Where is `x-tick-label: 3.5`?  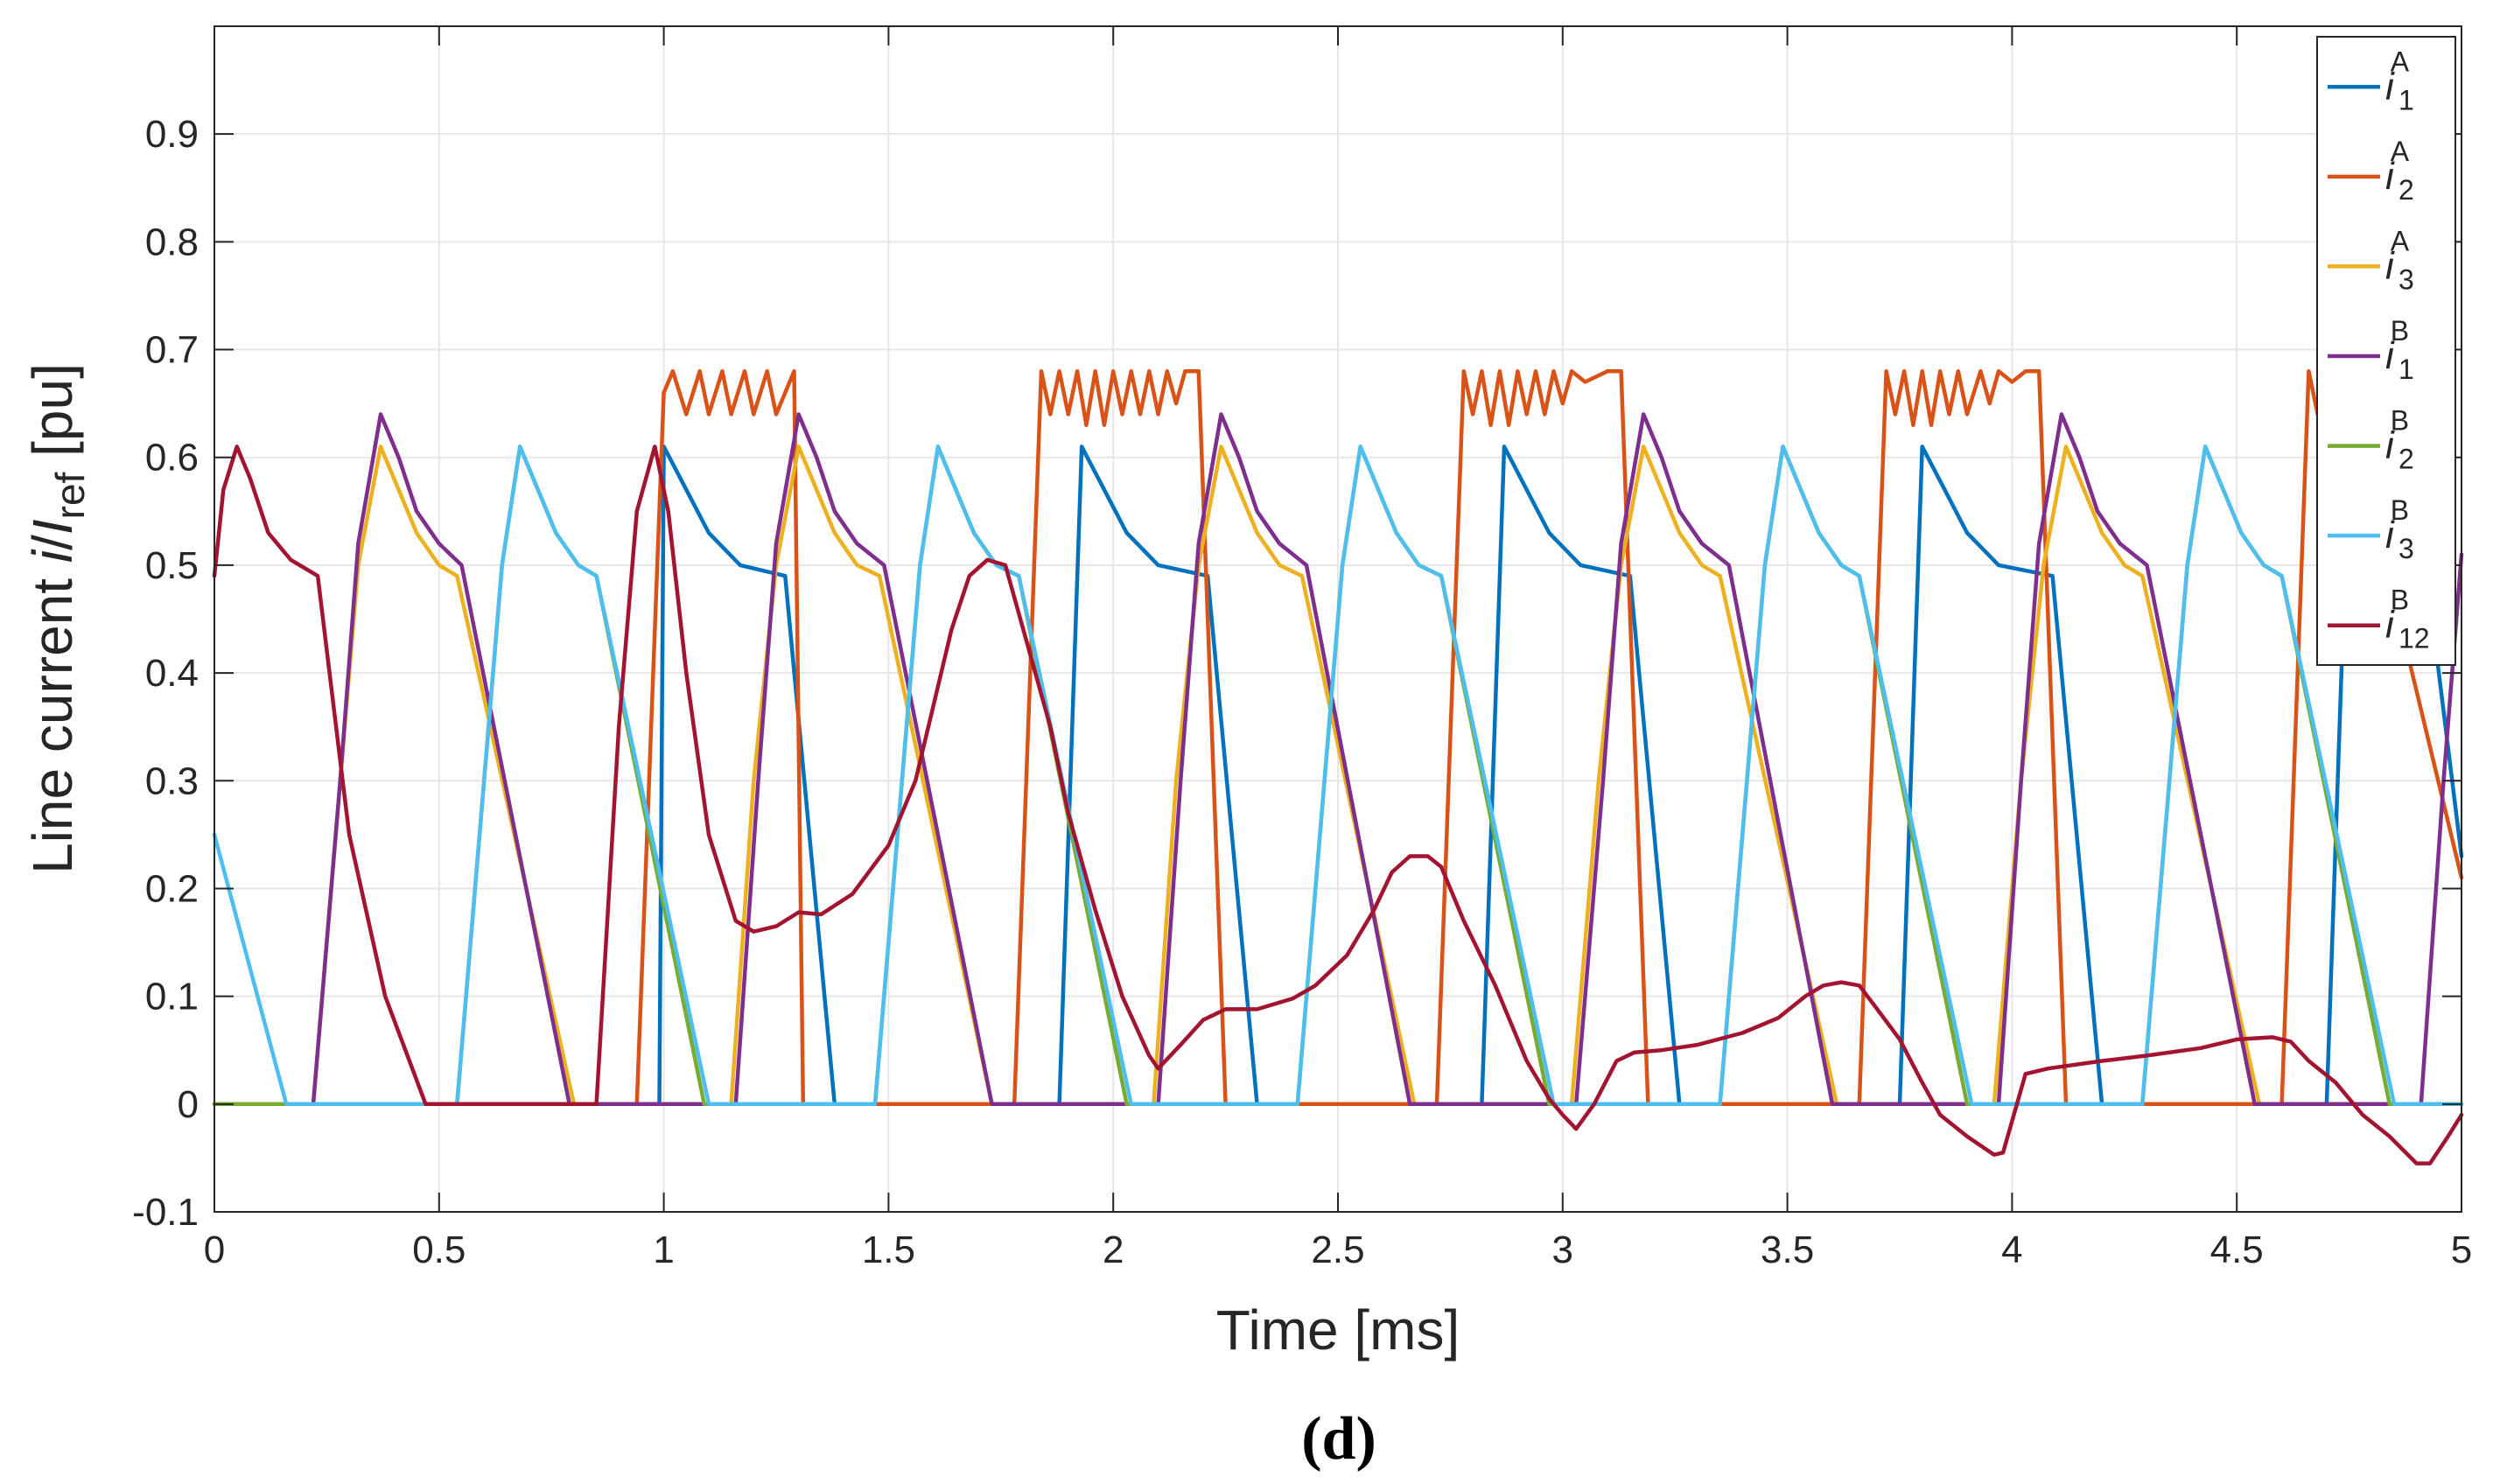 x-tick-label: 3.5 is located at coordinates (1787, 1249).